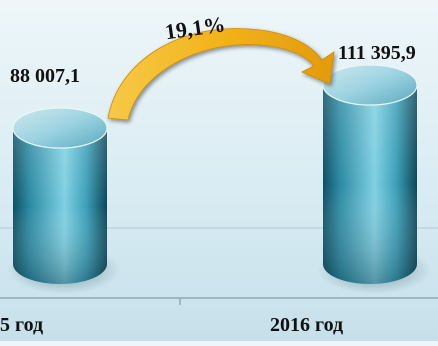  I want to click on x-tick-label: 2015 год, so click(21, 325).